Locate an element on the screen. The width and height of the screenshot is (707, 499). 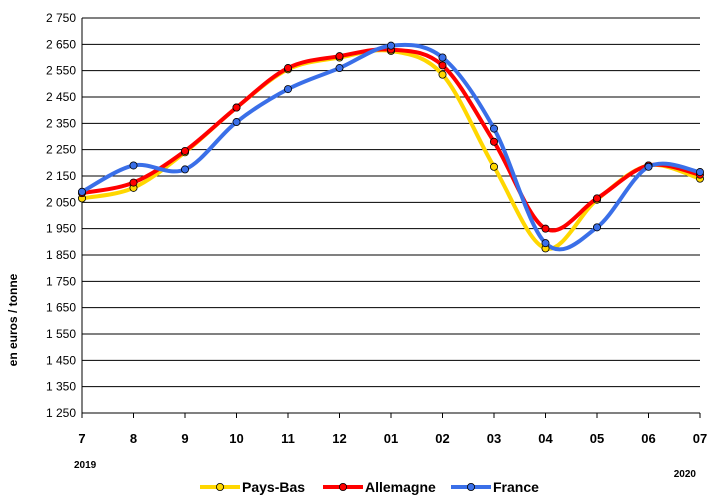
y-tick-label: 1 450 is located at coordinates (61, 360).